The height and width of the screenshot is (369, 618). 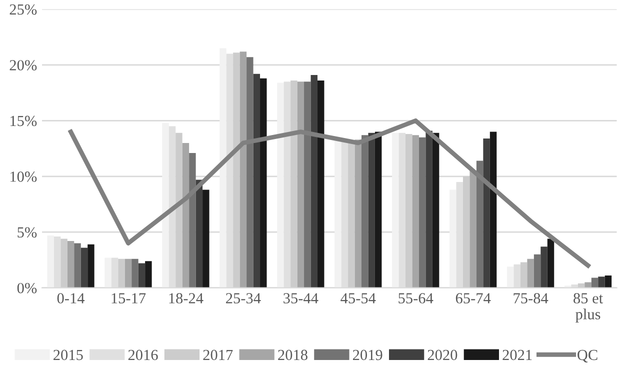 What do you see at coordinates (23, 9) in the screenshot?
I see `y-tick-label: 25%` at bounding box center [23, 9].